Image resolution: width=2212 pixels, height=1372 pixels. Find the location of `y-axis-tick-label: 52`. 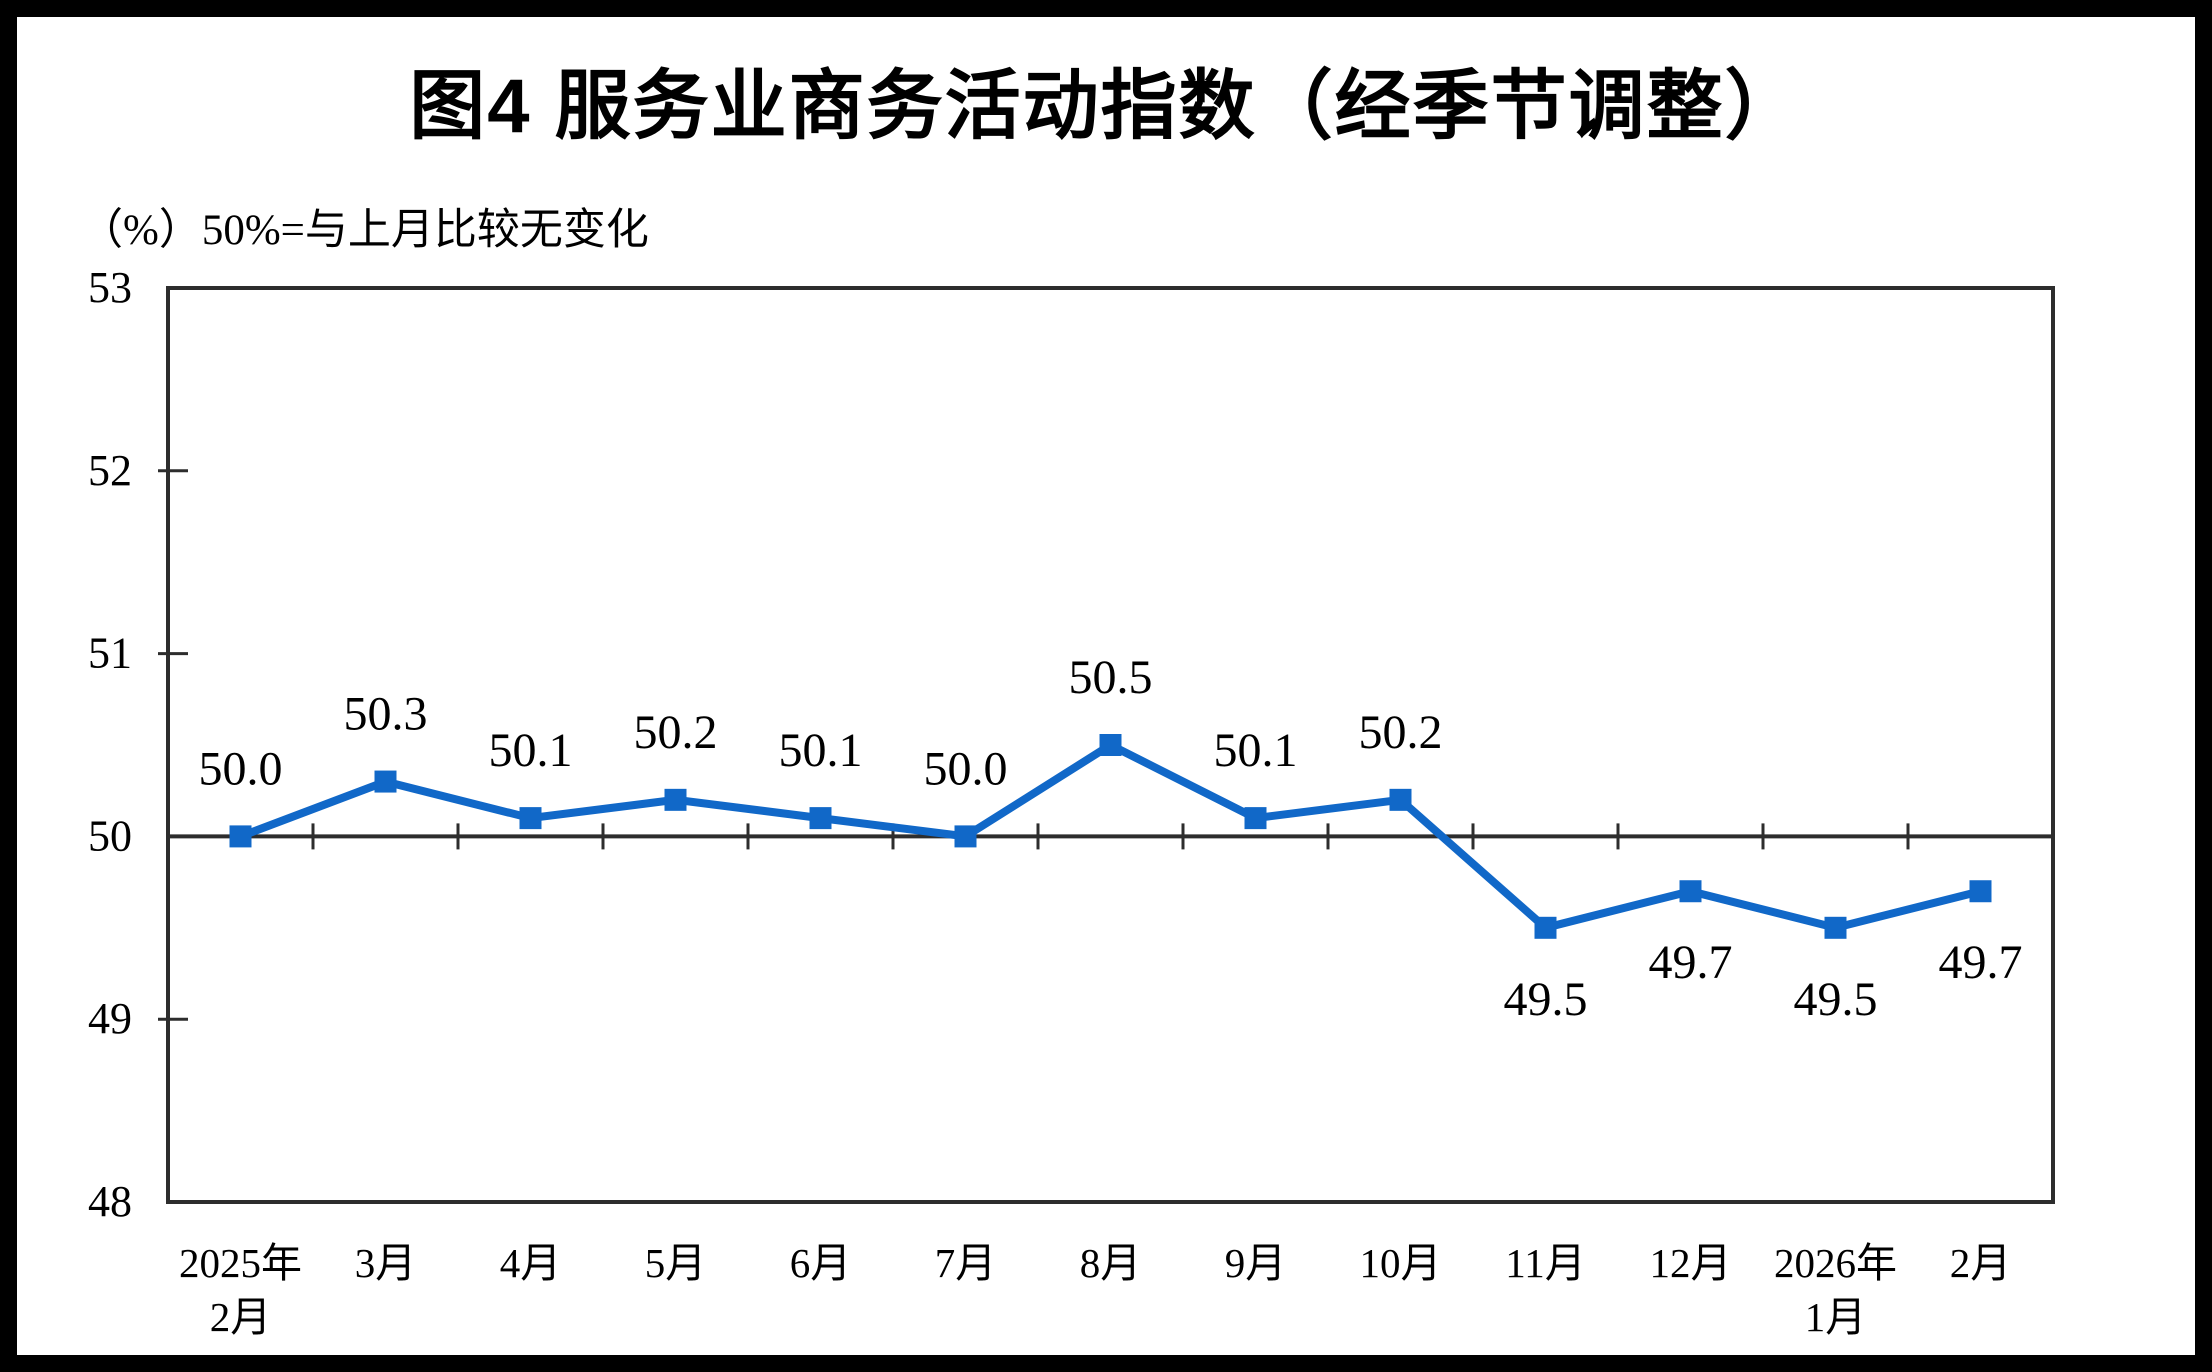

y-axis-tick-label: 52 is located at coordinates (110, 470).